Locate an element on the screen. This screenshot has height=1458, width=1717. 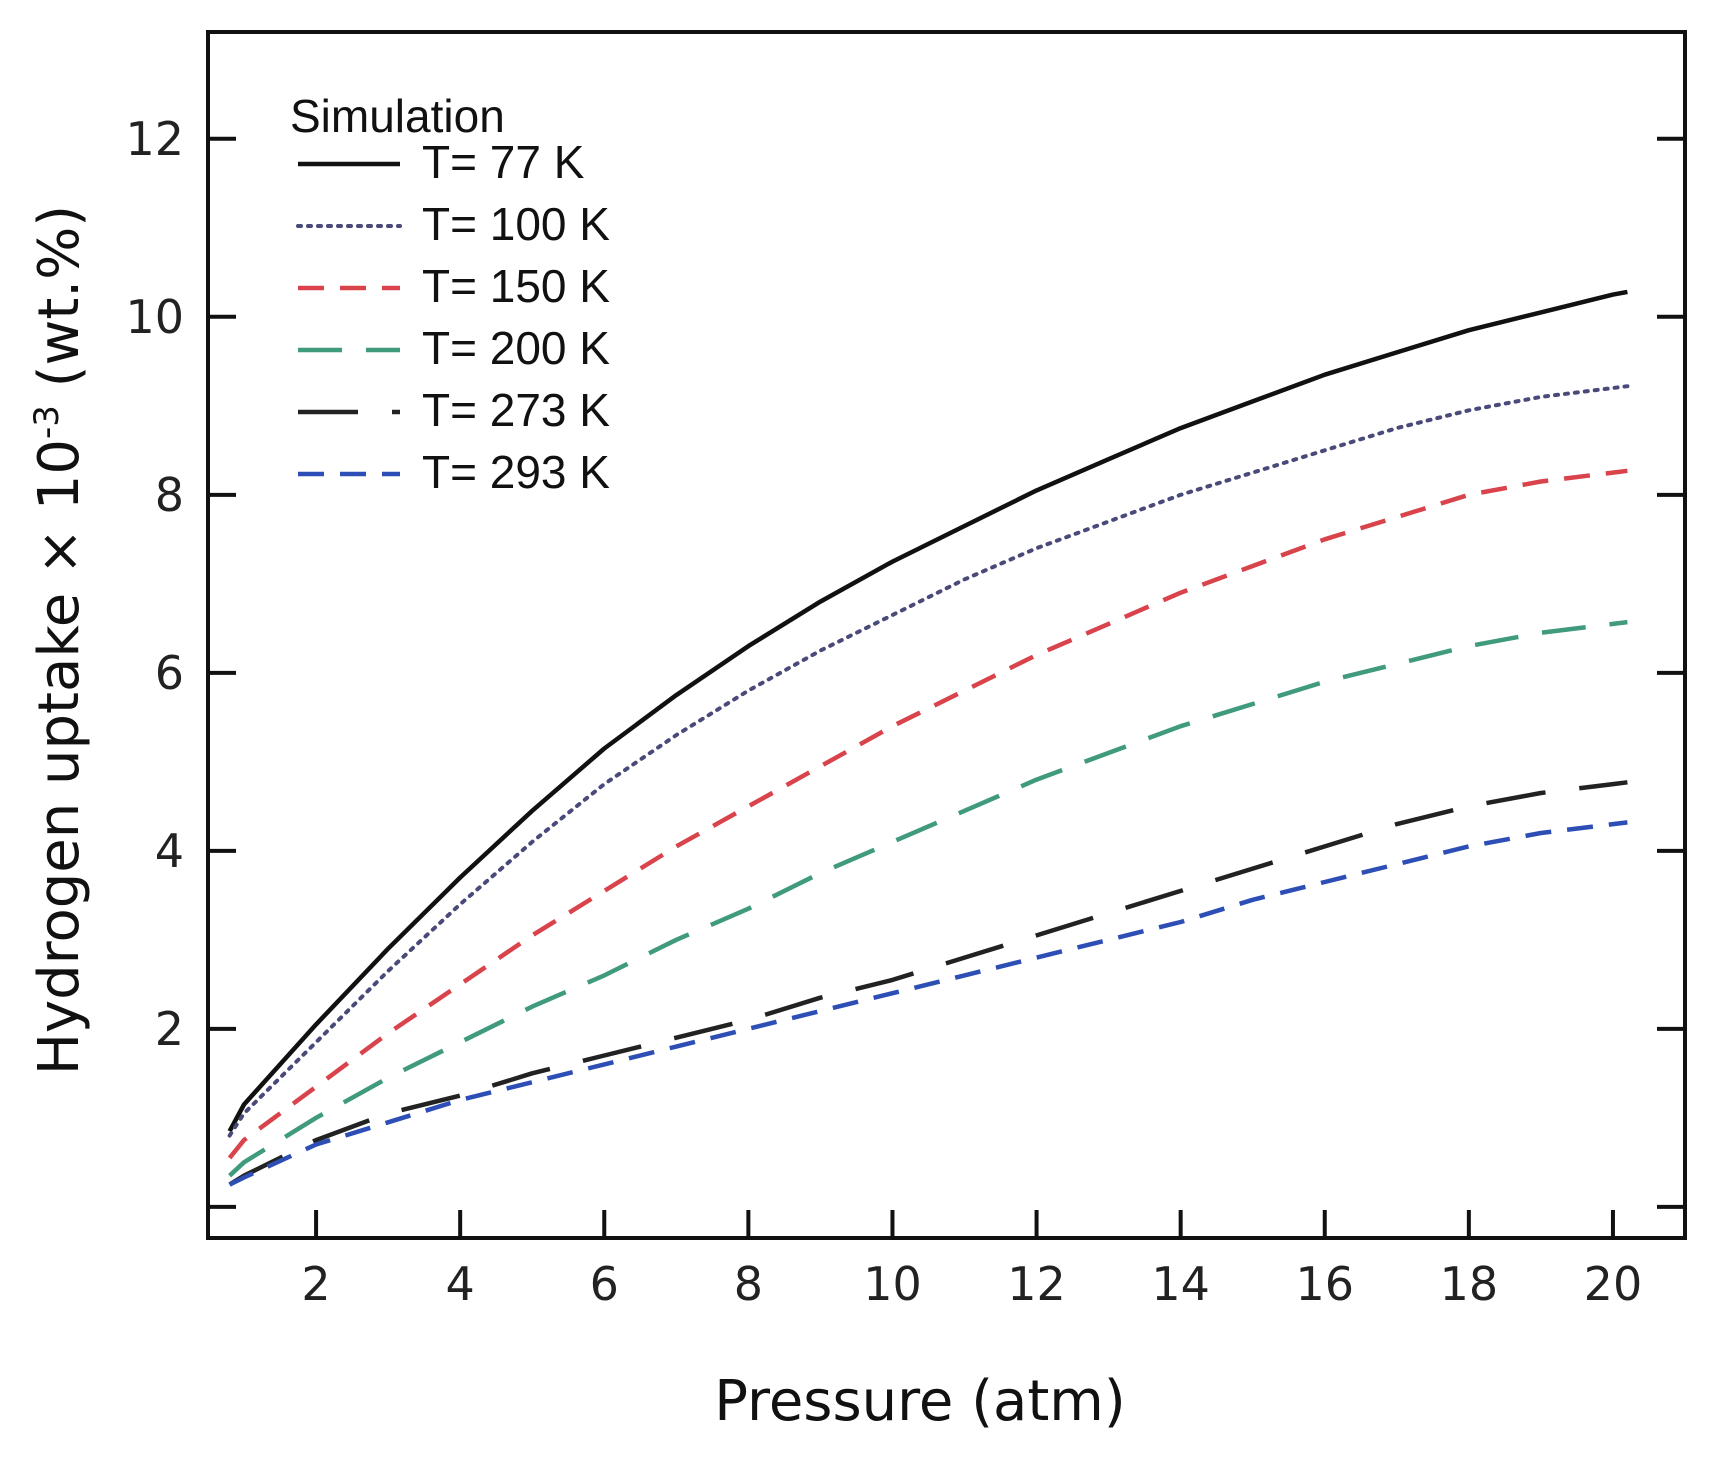
legend-label: T= 100 K is located at coordinates (516, 224).